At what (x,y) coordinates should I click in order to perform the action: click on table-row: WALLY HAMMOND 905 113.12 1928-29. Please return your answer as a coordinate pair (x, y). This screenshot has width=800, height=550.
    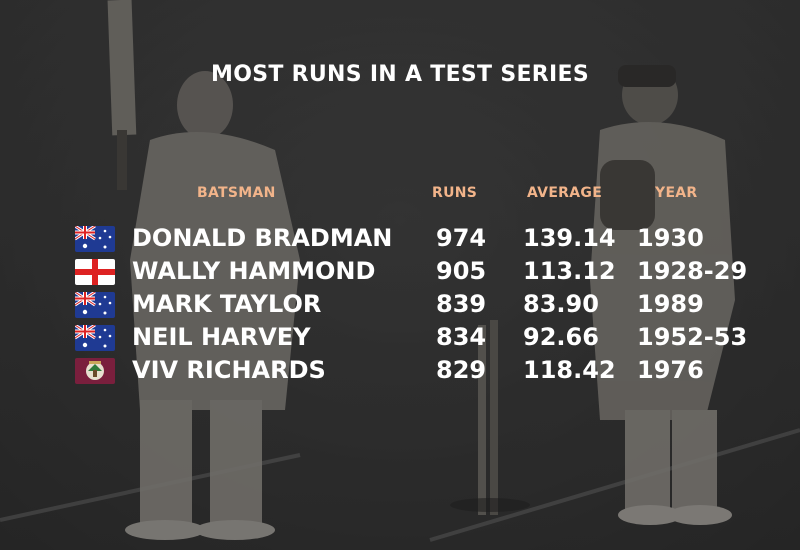
    Looking at the image, I should click on (400, 271).